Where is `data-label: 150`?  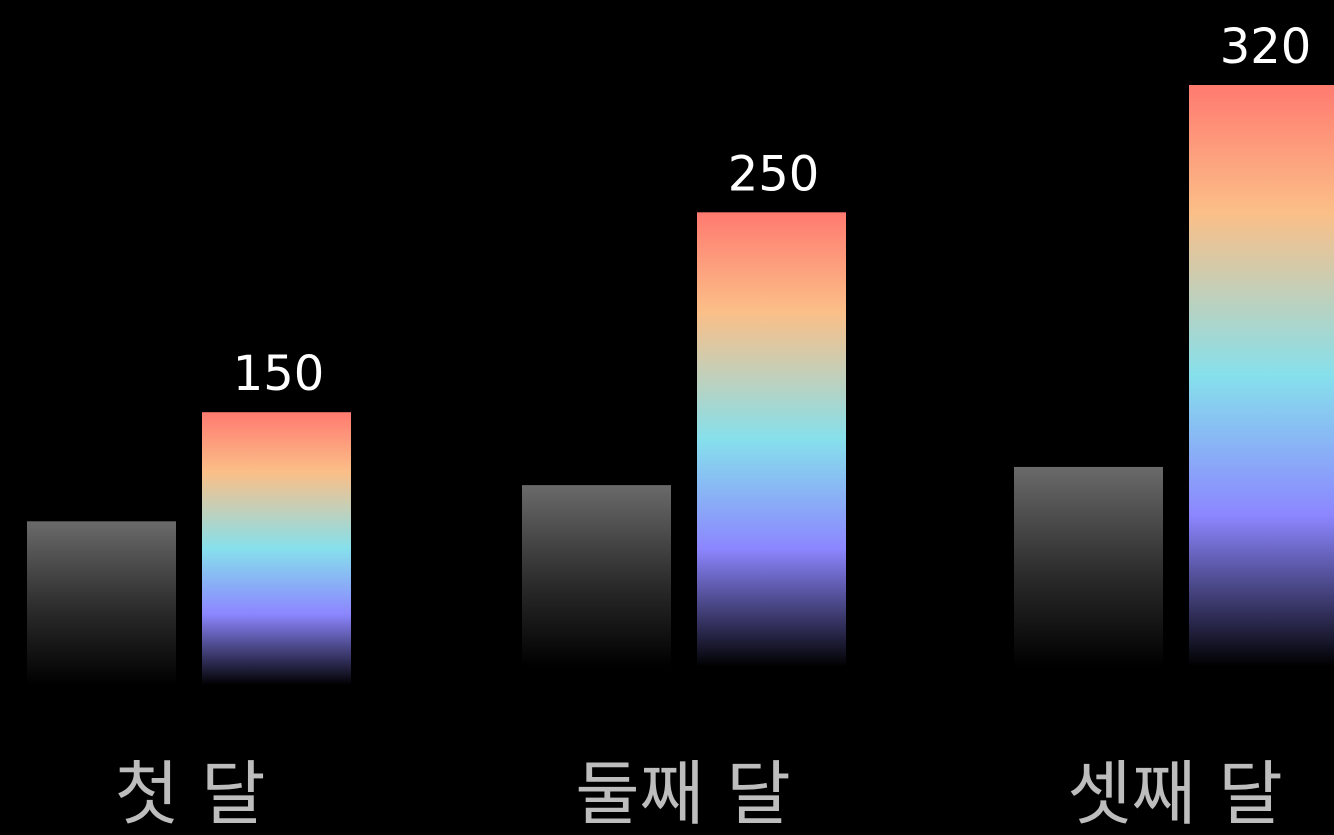
data-label: 150 is located at coordinates (279, 374).